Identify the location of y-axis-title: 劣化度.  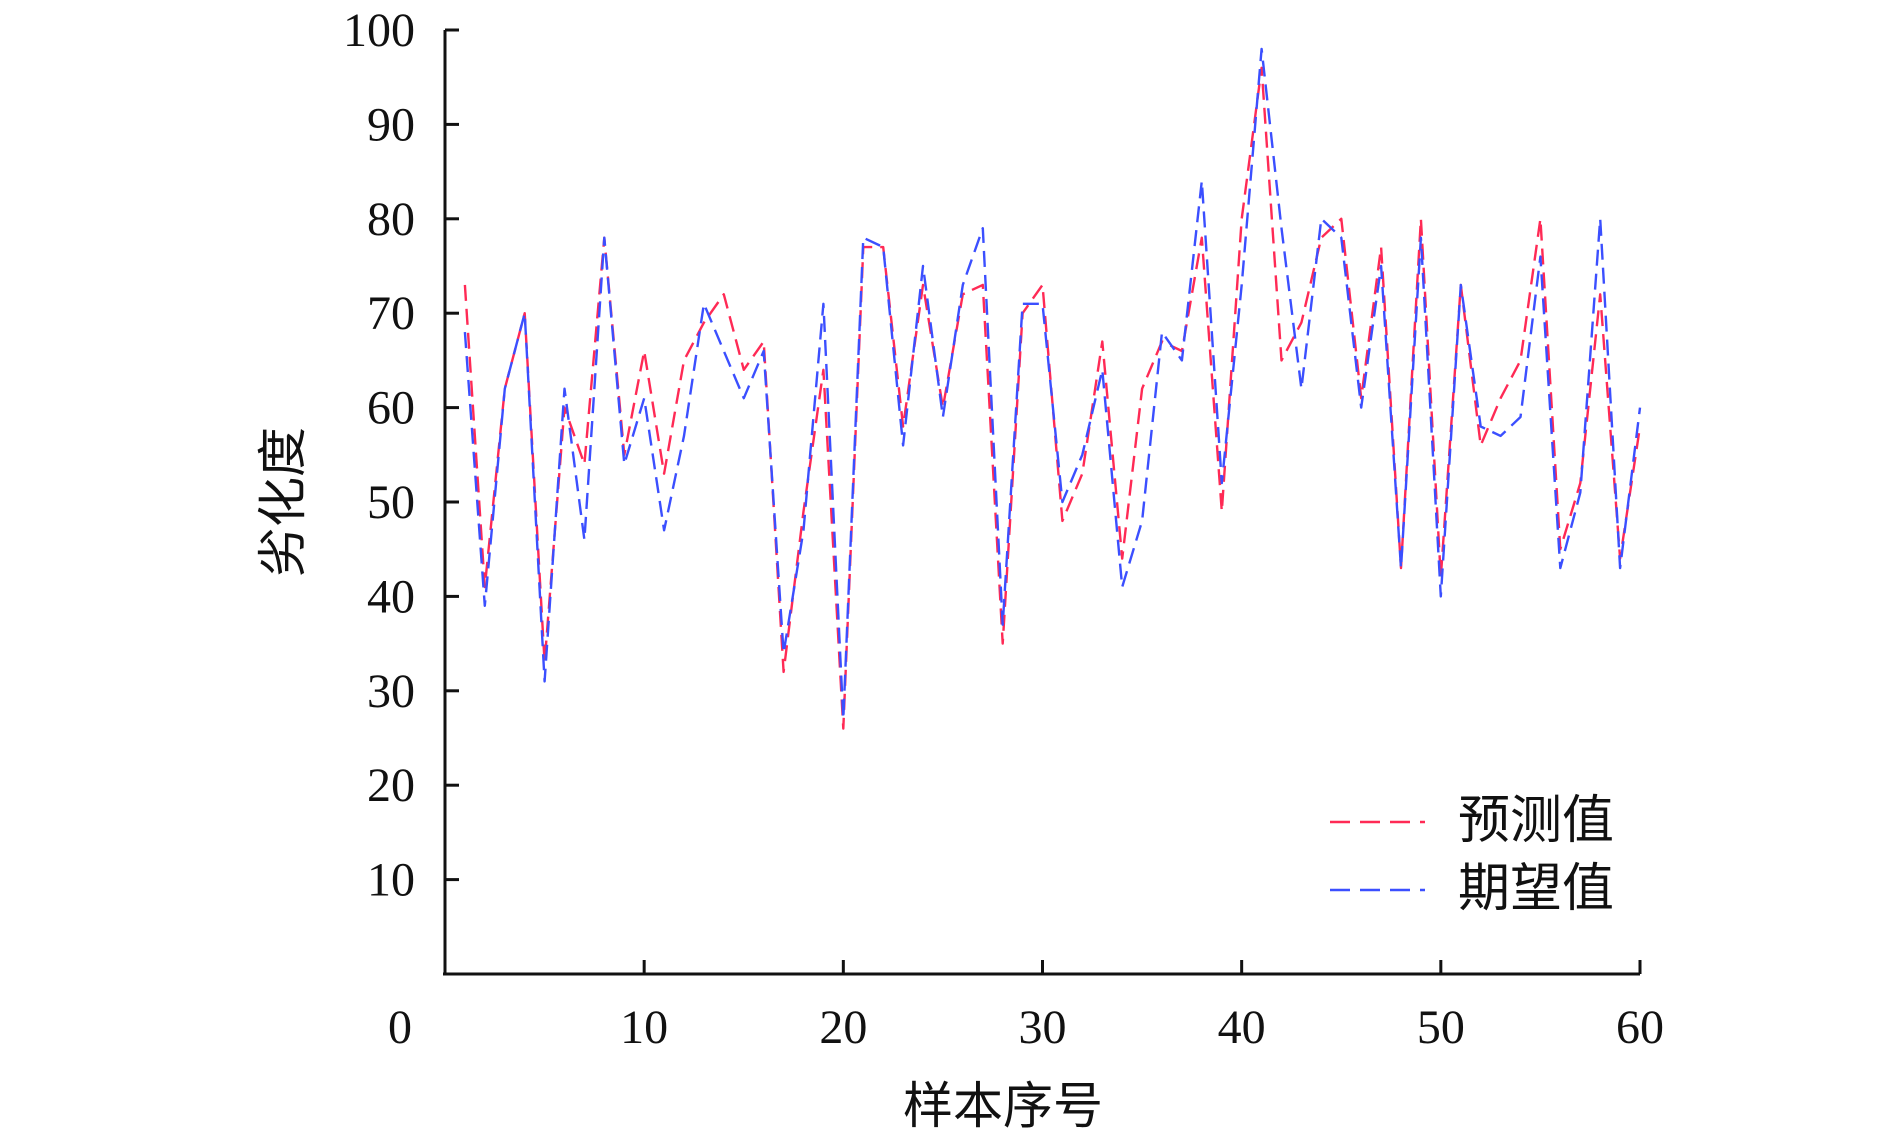
(283, 502).